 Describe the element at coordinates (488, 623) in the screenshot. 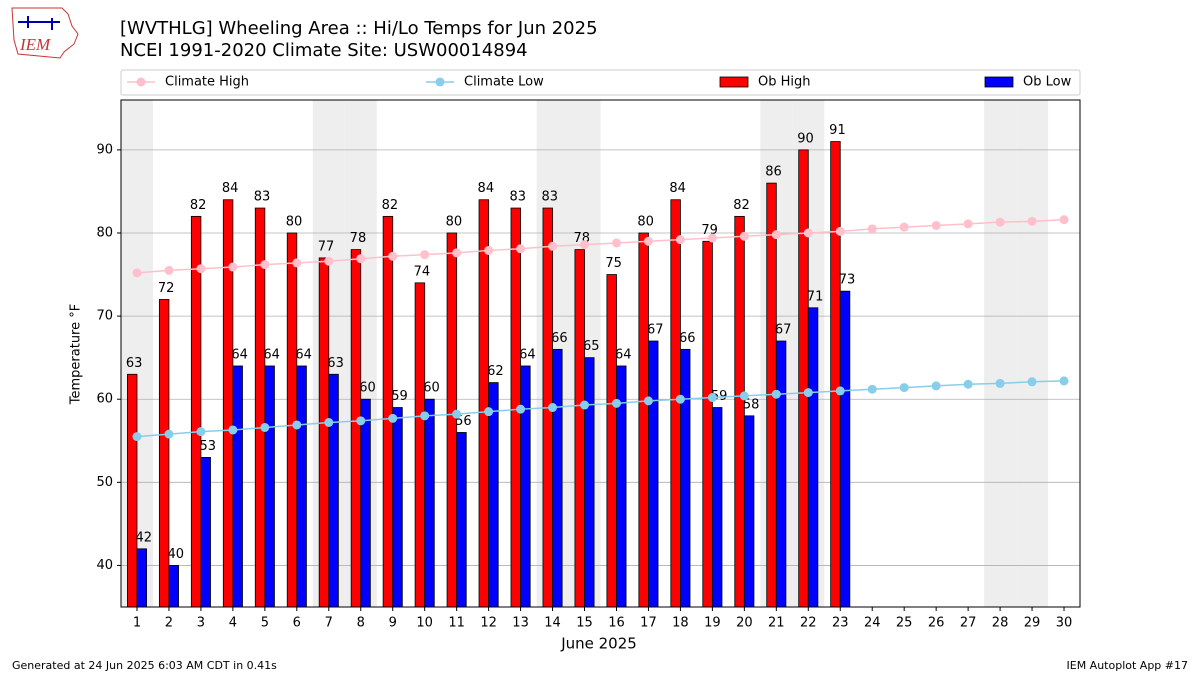

I see `x-tick-label: 12` at that location.